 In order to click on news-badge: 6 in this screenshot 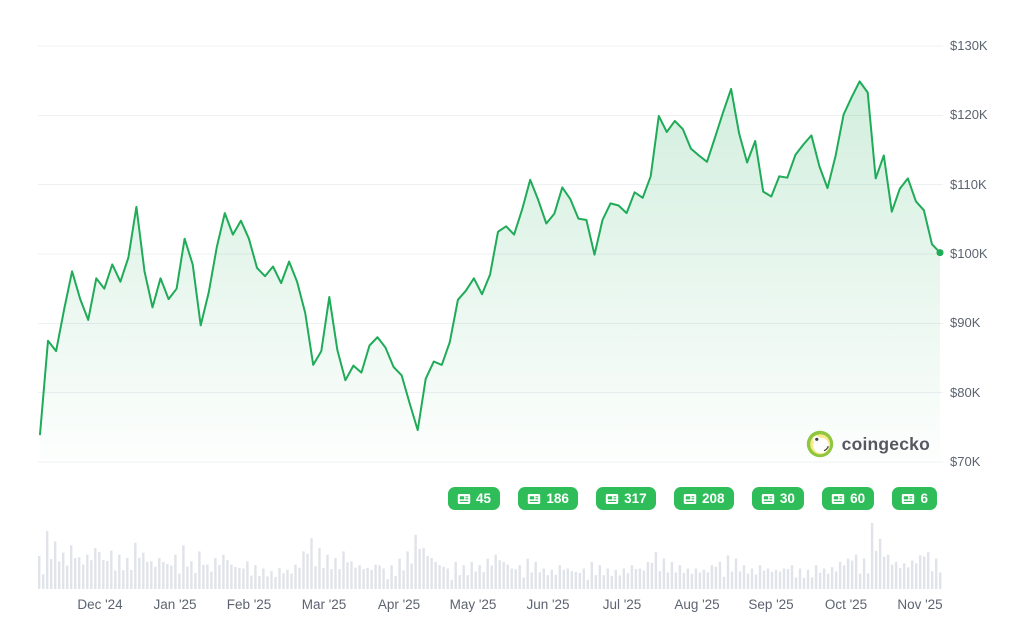, I will do `click(914, 498)`.